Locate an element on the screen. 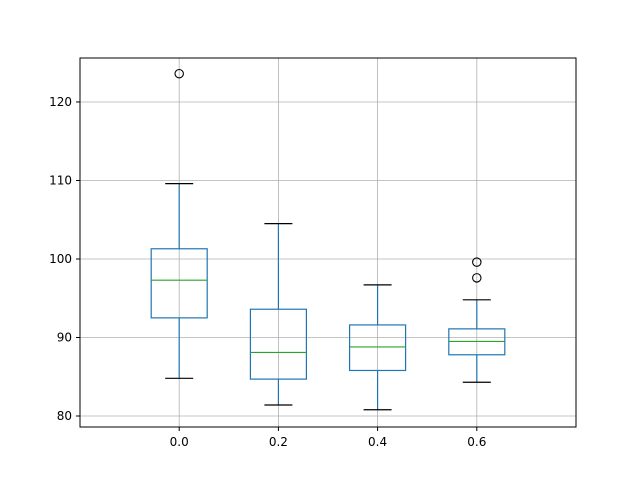 This screenshot has width=640, height=480. box-group-0.0 is located at coordinates (179, 223).